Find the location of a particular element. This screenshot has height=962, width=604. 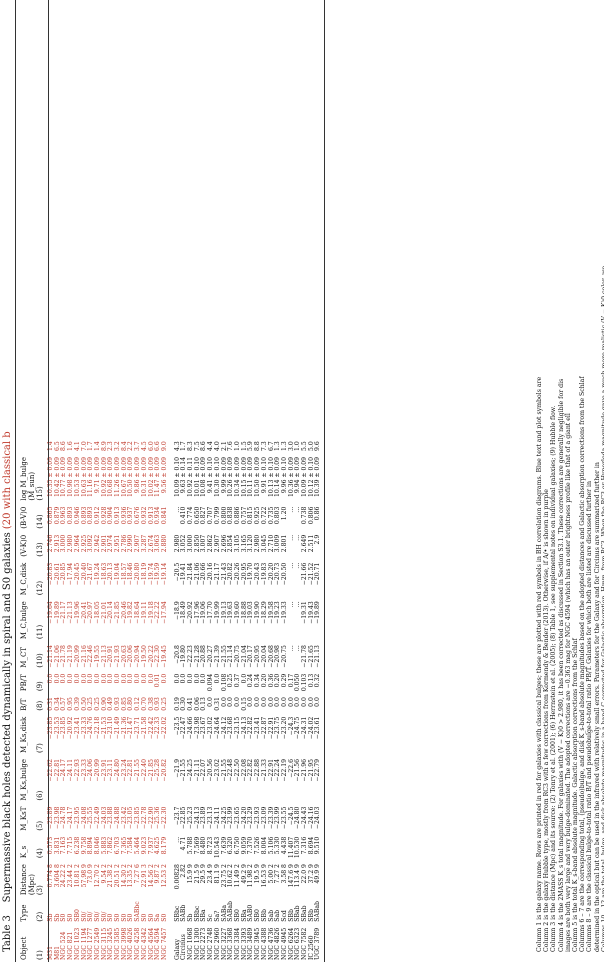

table-cell: −22.30 is located at coordinates (164, 818).